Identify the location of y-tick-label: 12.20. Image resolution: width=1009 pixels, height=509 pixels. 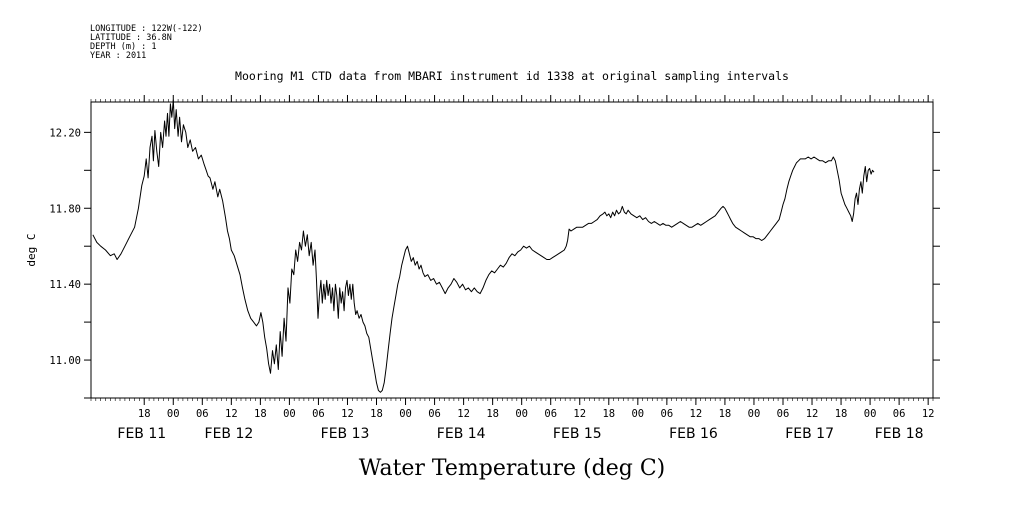
(65, 133).